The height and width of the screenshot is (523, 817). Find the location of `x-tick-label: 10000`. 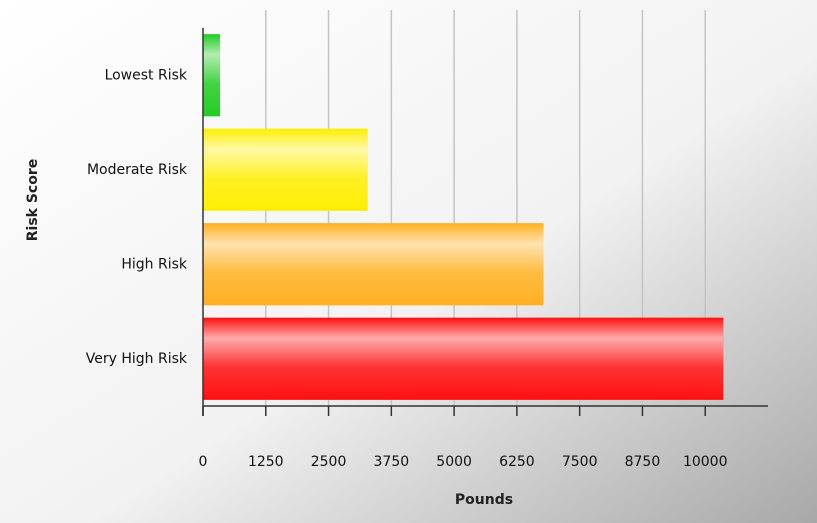

x-tick-label: 10000 is located at coordinates (705, 462).